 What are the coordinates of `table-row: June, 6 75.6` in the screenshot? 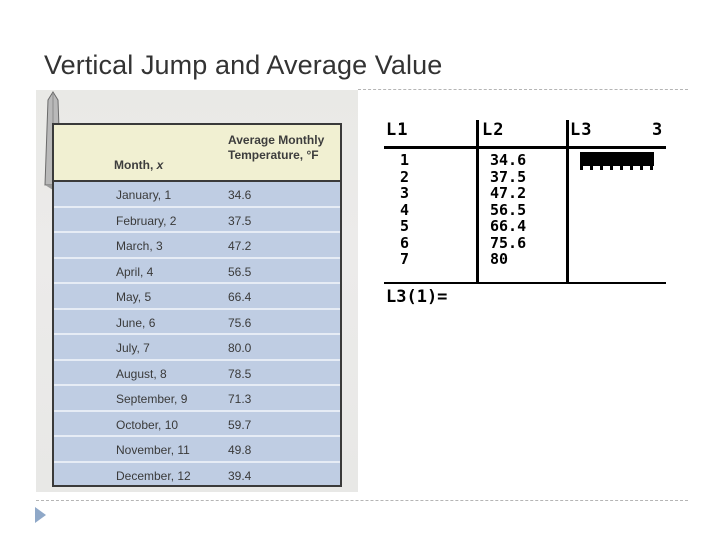 It's located at (197, 322).